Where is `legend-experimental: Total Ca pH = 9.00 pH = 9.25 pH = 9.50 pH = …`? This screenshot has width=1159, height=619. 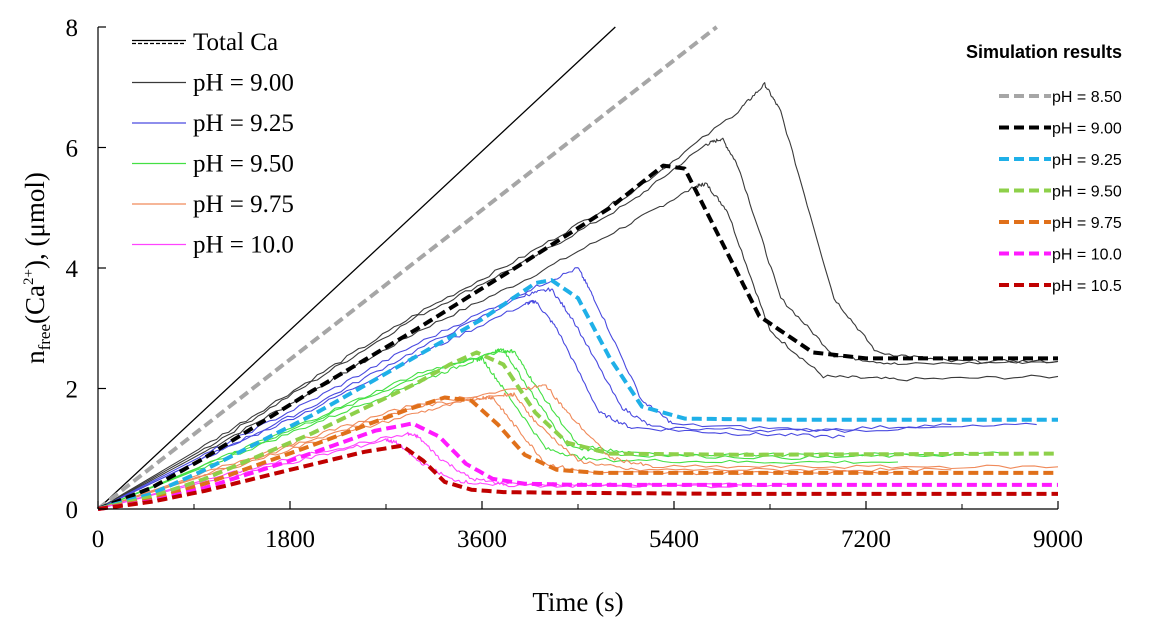 legend-experimental: Total Ca pH = 9.00 pH = 9.25 pH = 9.50 pH = … is located at coordinates (213, 144).